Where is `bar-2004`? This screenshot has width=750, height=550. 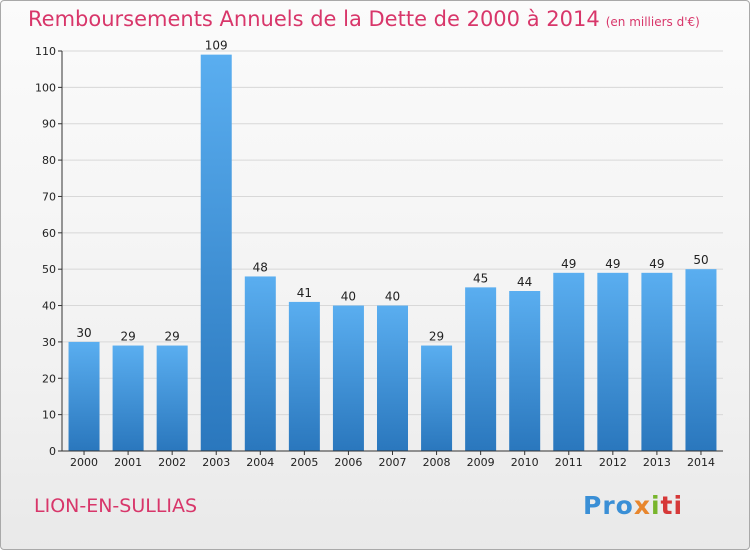
bar-2004 is located at coordinates (260, 363).